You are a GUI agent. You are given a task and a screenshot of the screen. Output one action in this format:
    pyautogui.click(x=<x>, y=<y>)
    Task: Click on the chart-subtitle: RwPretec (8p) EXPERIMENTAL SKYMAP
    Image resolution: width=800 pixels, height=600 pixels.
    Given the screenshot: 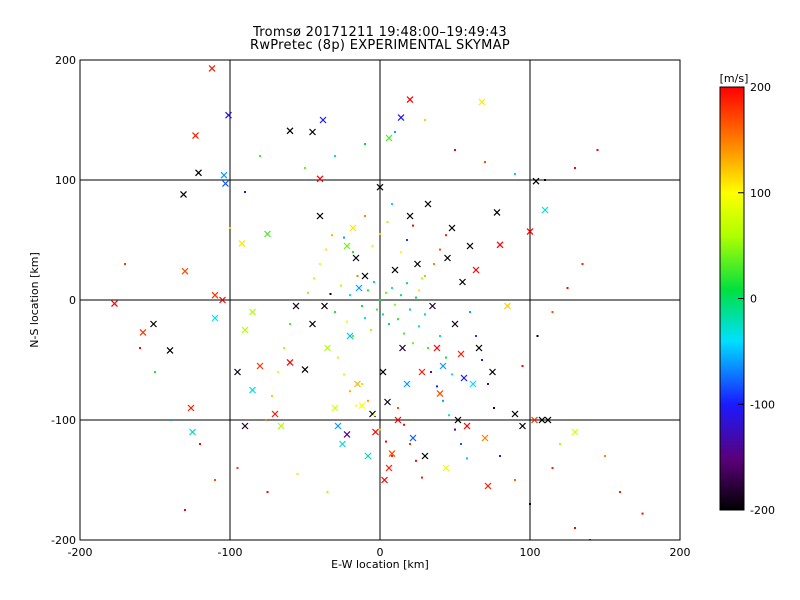 What is the action you would take?
    pyautogui.click(x=379, y=45)
    